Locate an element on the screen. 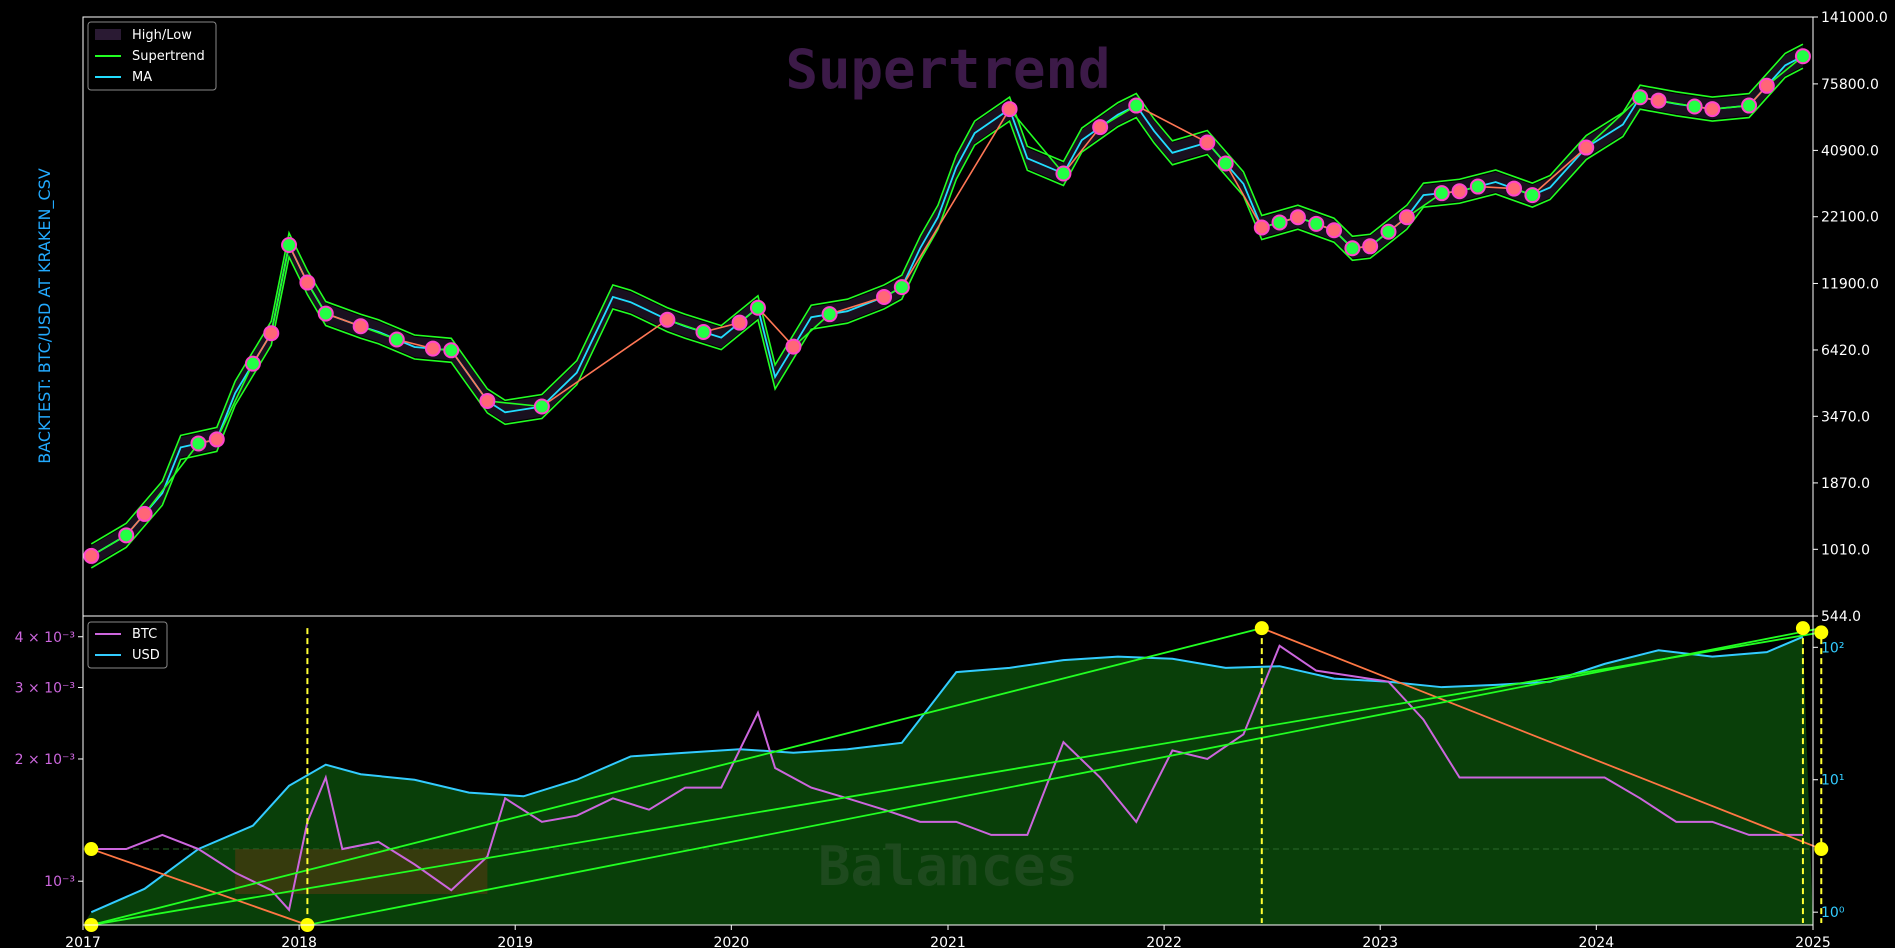  price-y-tick-label: 1010.0 is located at coordinates (1845, 550).